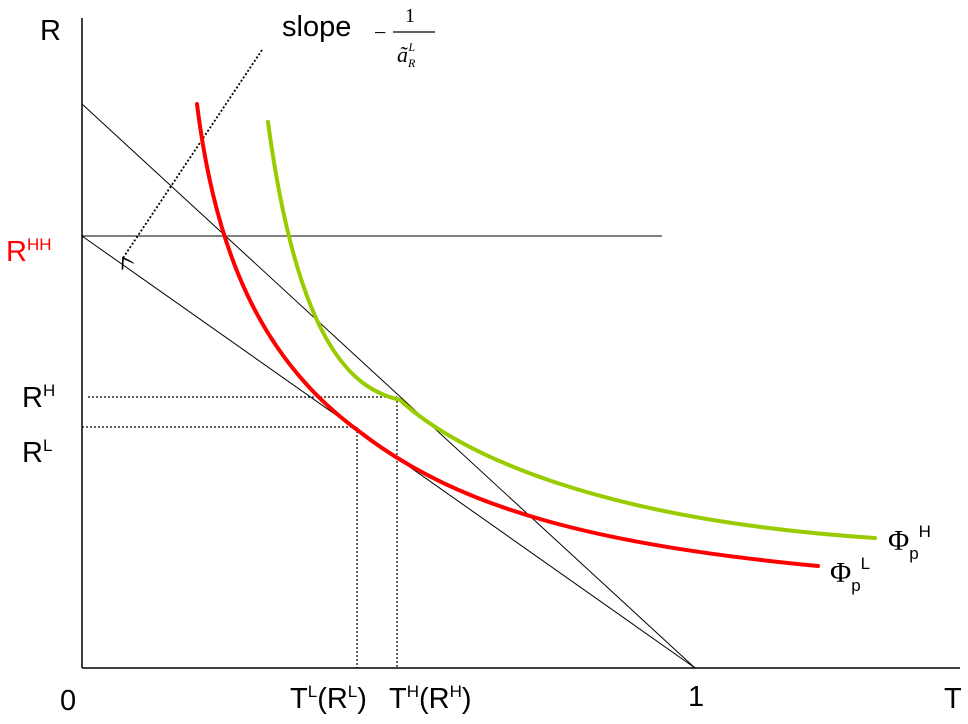 This screenshot has width=968, height=724. What do you see at coordinates (430, 698) in the screenshot?
I see `th-rh-label: TH(RH)` at bounding box center [430, 698].